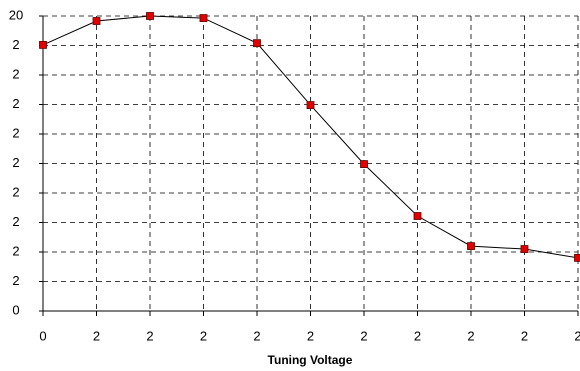  I want to click on y-tick-label: 20, so click(16, 14).